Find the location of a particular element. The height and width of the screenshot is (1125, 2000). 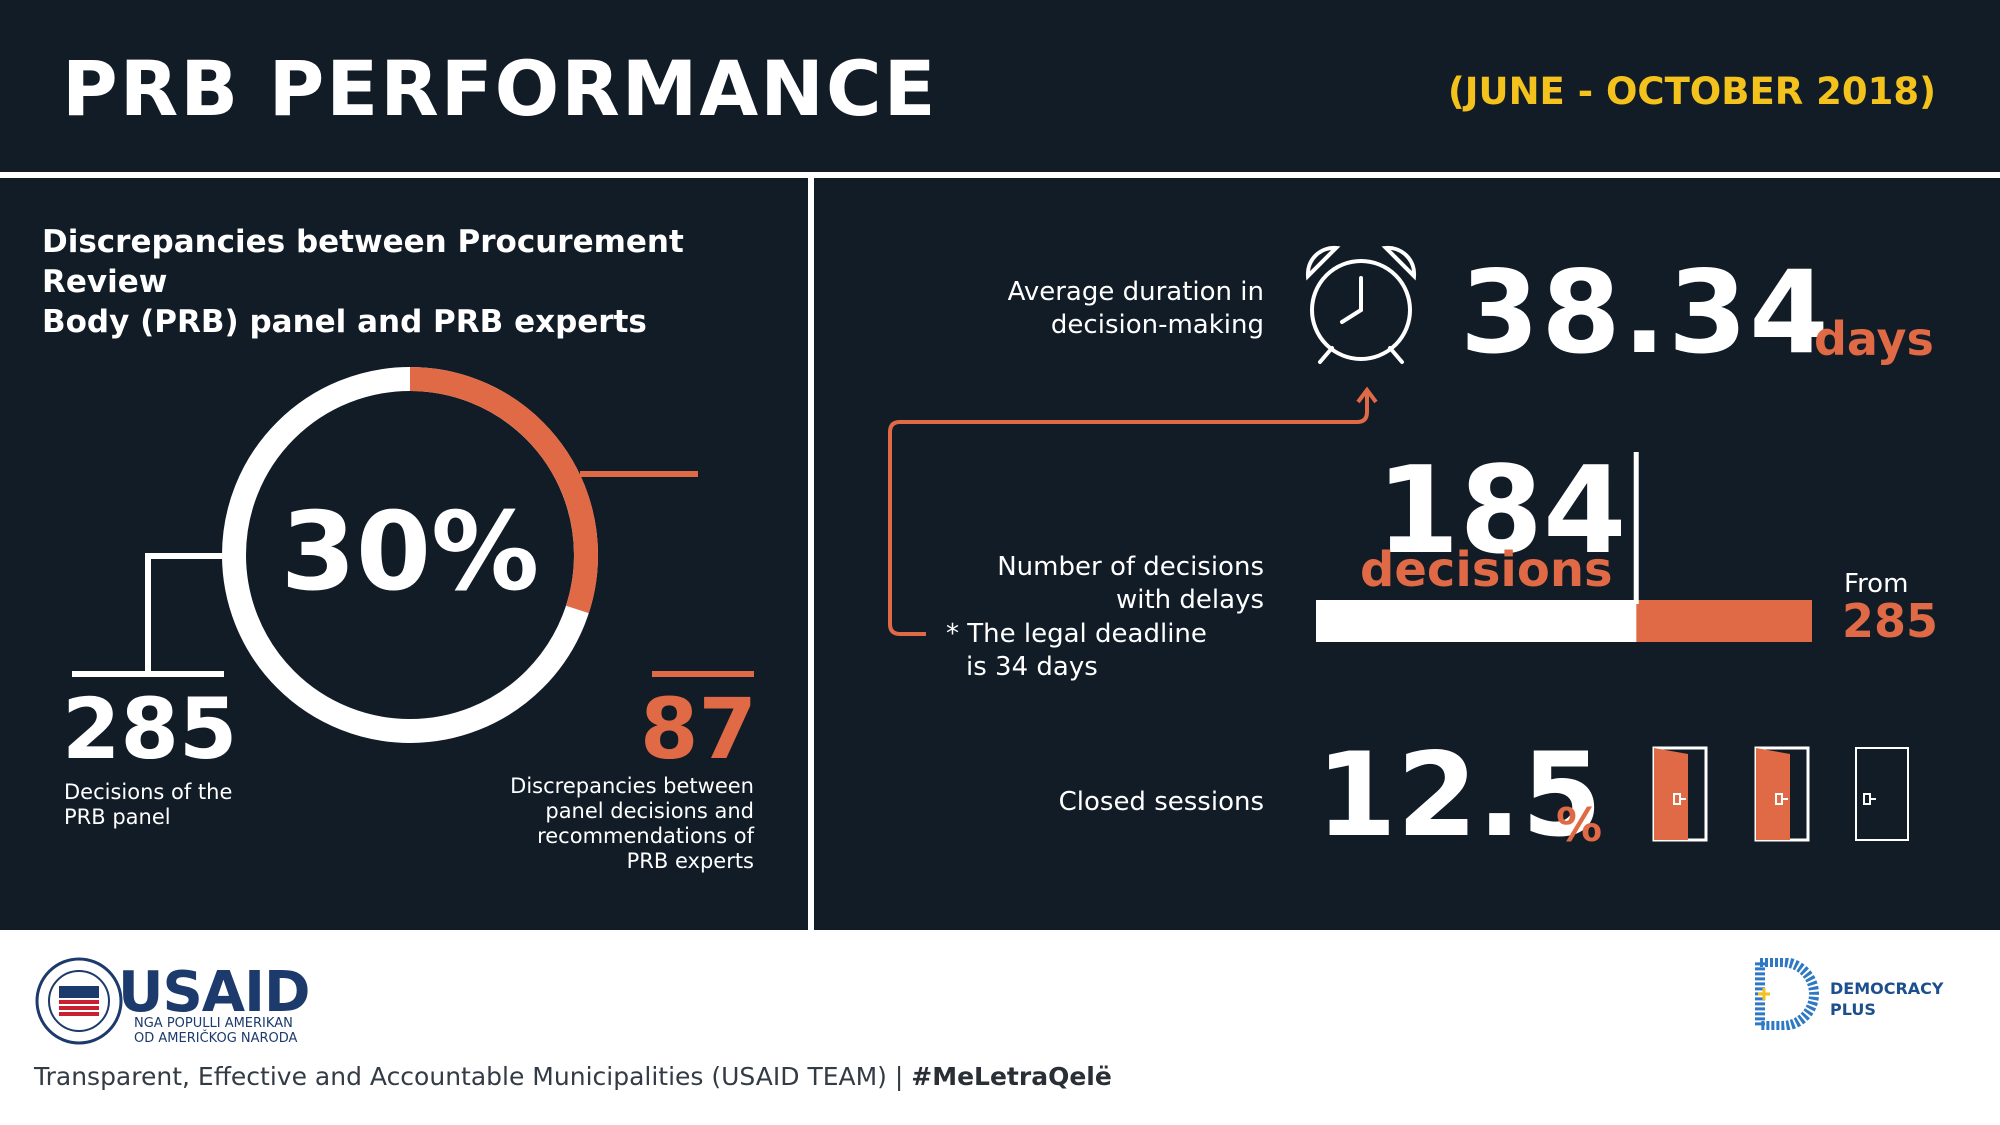

footer-hashtag: #MeLetraQelë is located at coordinates (1011, 1076).